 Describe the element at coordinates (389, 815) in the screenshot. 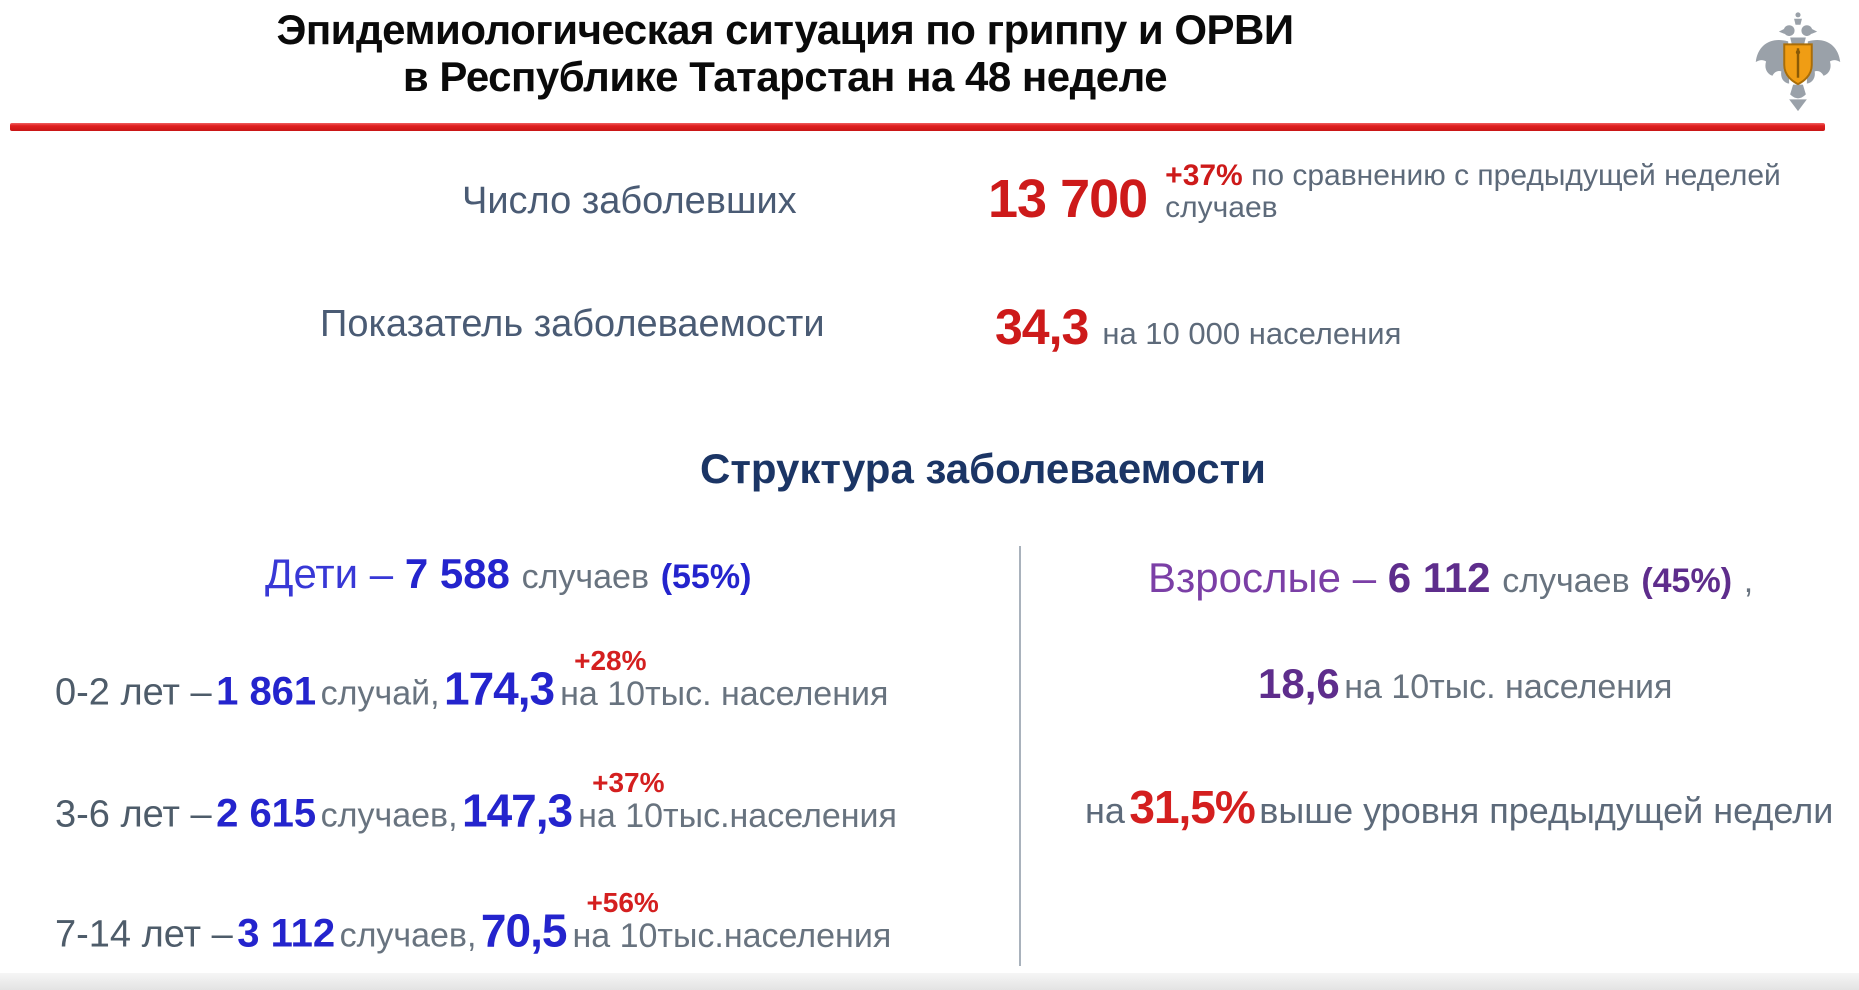

I see `age-3-6-cases-unit: случаев,` at that location.